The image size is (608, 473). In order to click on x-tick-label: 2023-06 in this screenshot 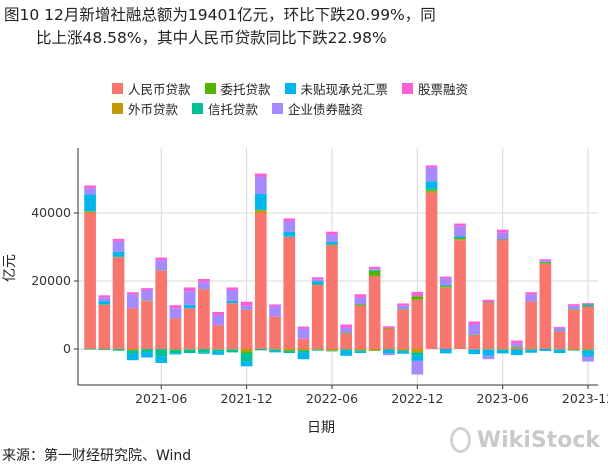, I will do `click(503, 398)`.